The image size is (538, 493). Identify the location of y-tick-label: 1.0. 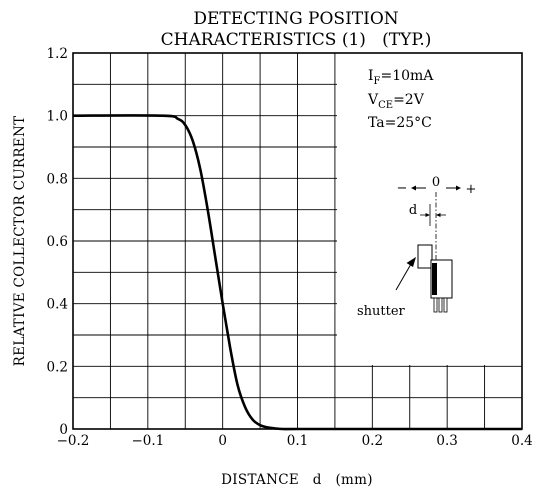
(57, 117).